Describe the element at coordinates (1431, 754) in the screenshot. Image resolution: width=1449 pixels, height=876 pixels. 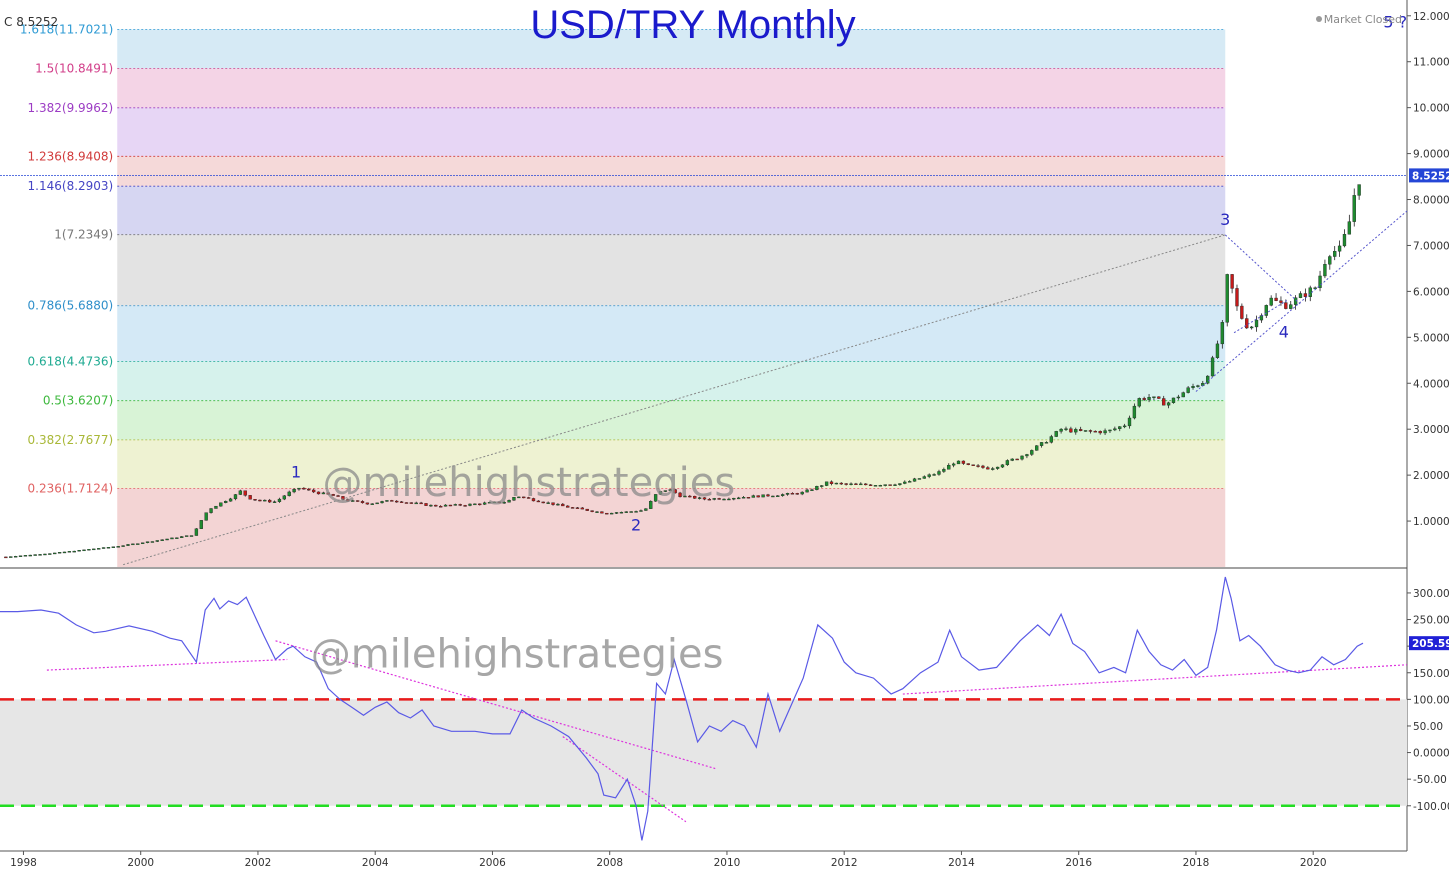
I see `cci-tick-label: 0.0000` at that location.